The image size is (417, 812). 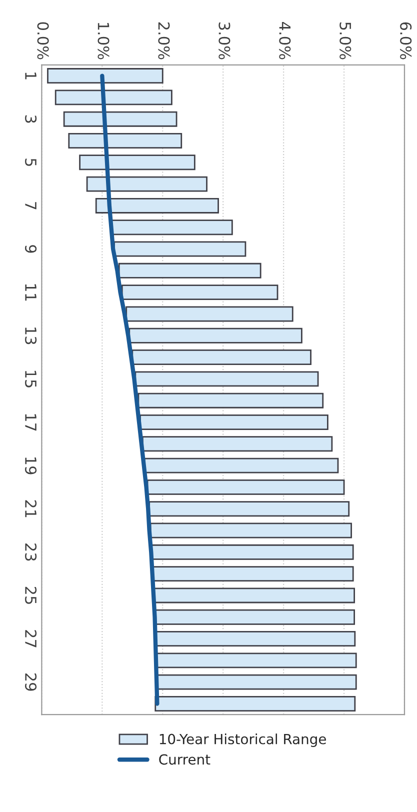 I want to click on x-tick-label: 2.0%, so click(x=164, y=41).